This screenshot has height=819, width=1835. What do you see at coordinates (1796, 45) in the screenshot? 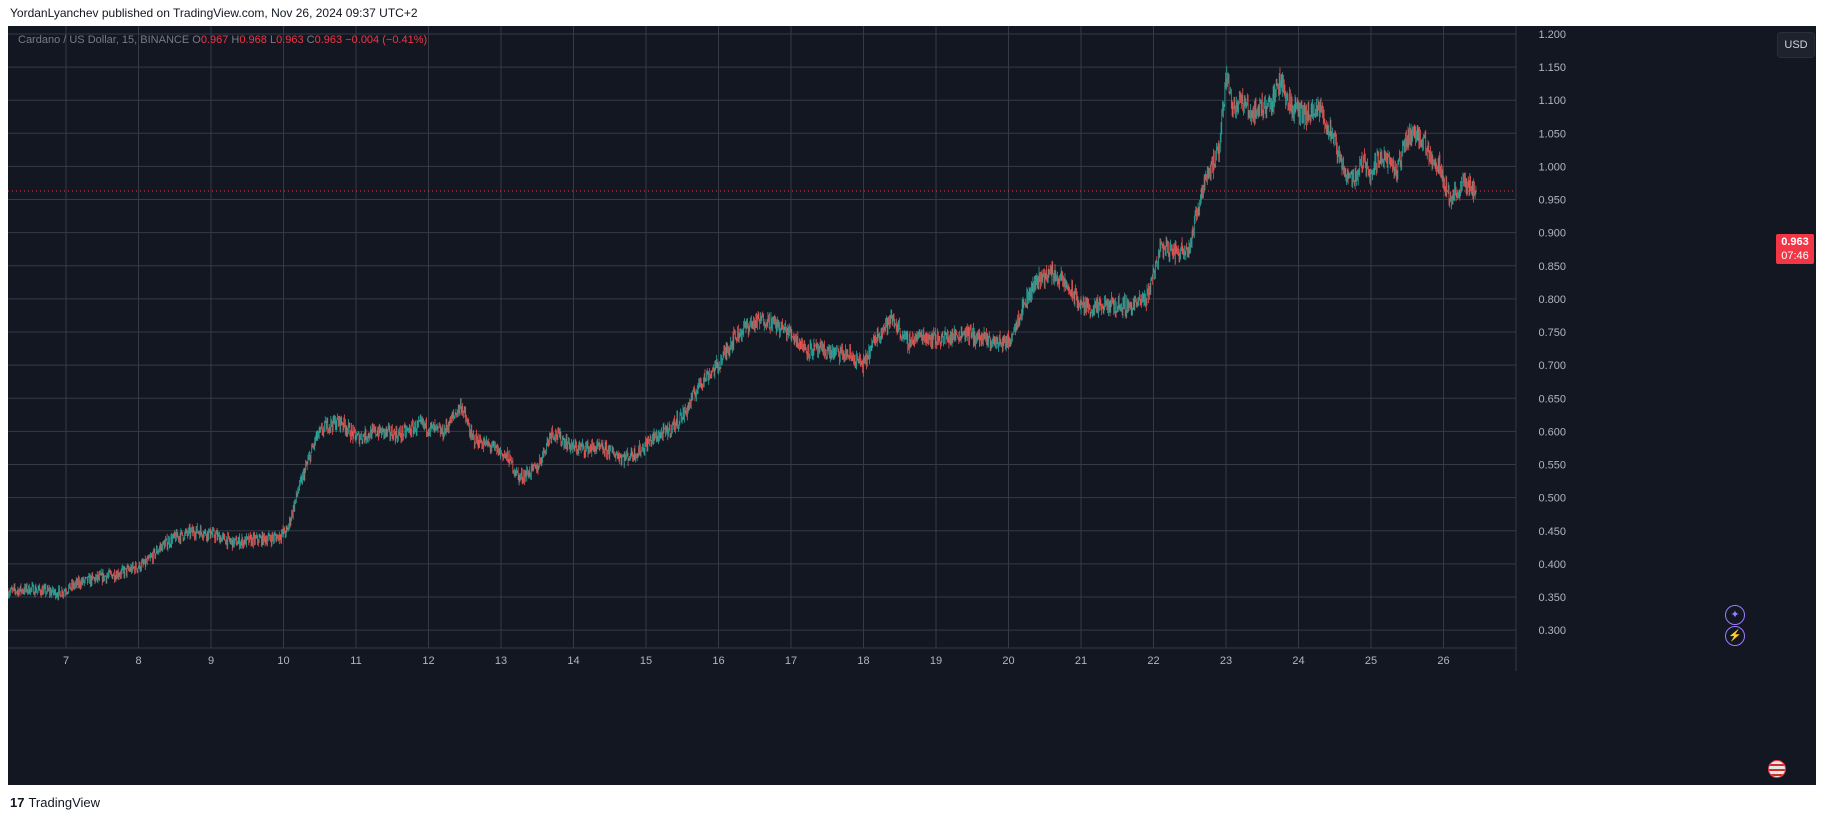
I see `currency-button: USD` at bounding box center [1796, 45].